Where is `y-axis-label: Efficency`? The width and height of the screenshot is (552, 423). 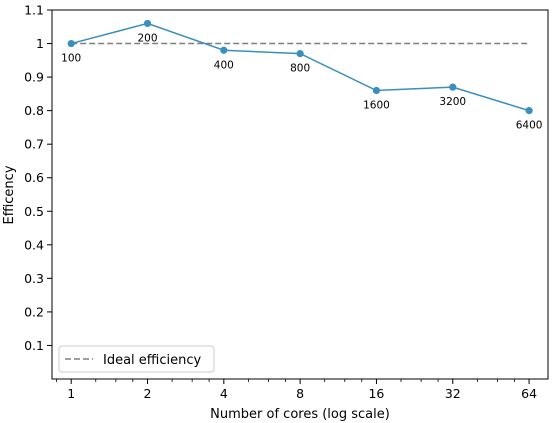
y-axis-label: Efficency is located at coordinates (9, 194).